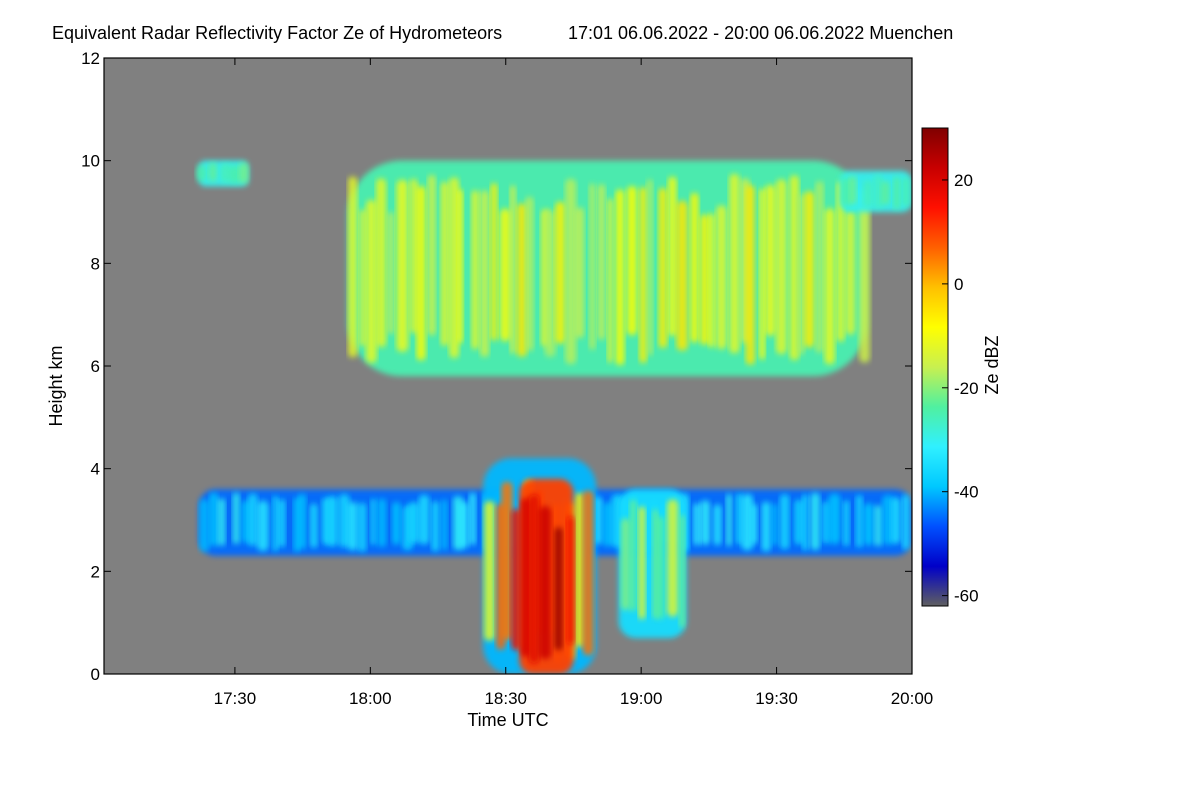  Describe the element at coordinates (95, 674) in the screenshot. I see `y-tick-label: 0` at that location.